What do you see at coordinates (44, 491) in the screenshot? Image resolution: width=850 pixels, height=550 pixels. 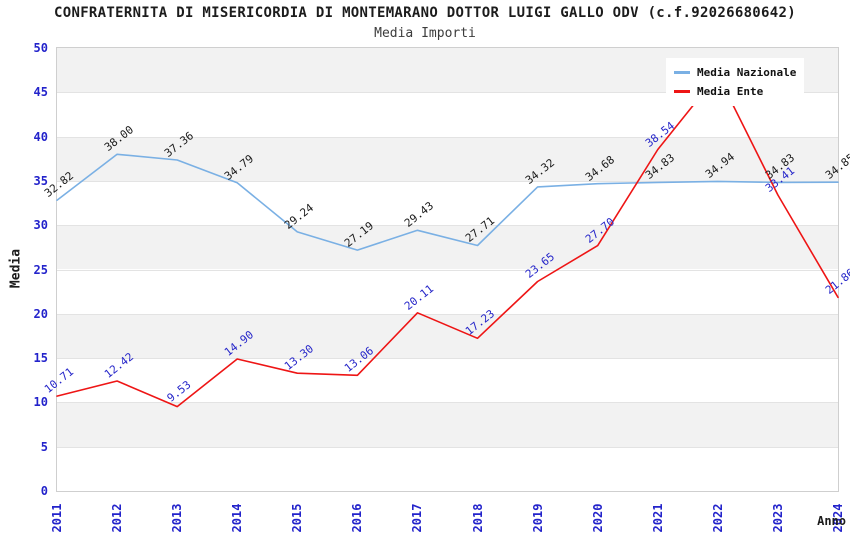 I see `y-tick-label: 0` at bounding box center [44, 491].